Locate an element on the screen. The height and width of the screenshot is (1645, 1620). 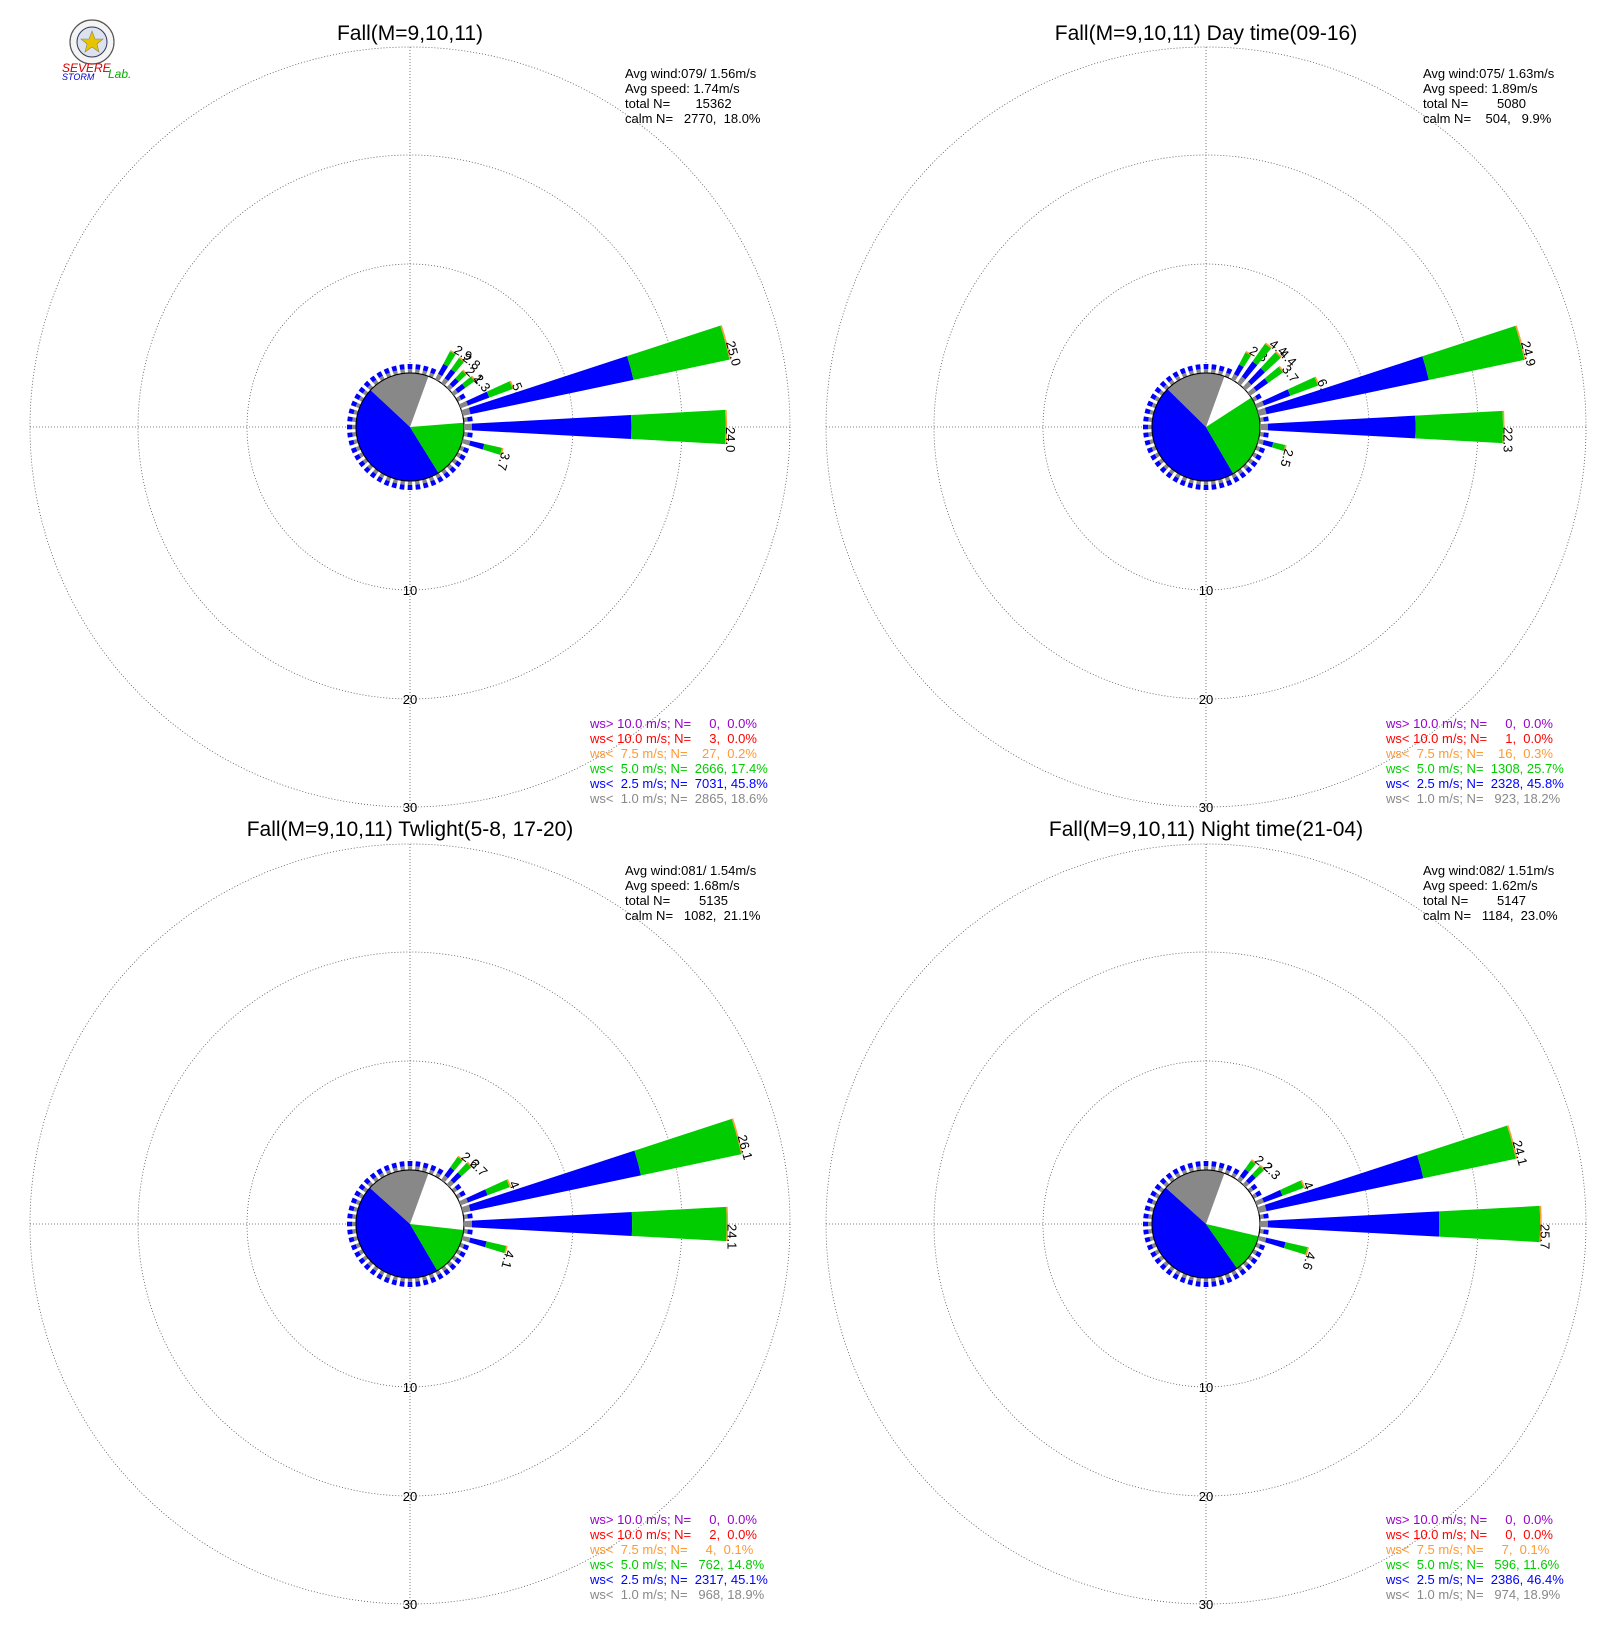
ring-label-10: 10 is located at coordinates (410, 1387).